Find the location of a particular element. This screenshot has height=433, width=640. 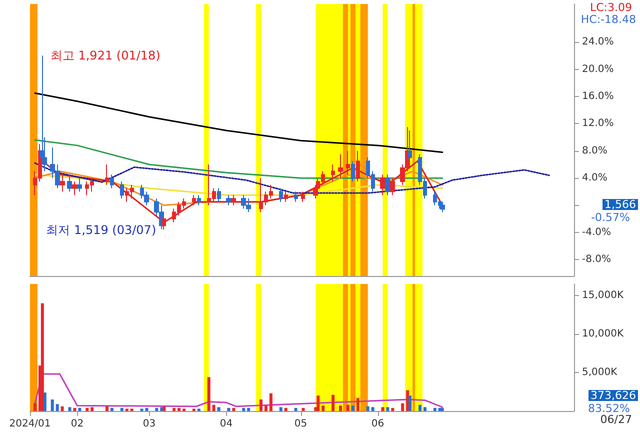

text: -0.57% is located at coordinates (610, 217).